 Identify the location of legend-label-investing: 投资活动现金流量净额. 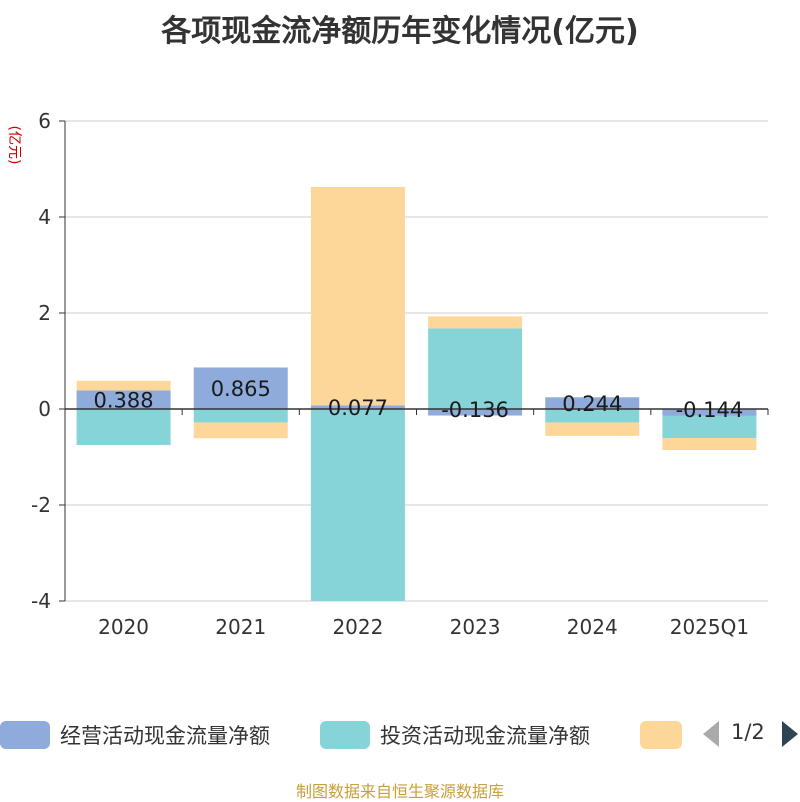
(485, 736).